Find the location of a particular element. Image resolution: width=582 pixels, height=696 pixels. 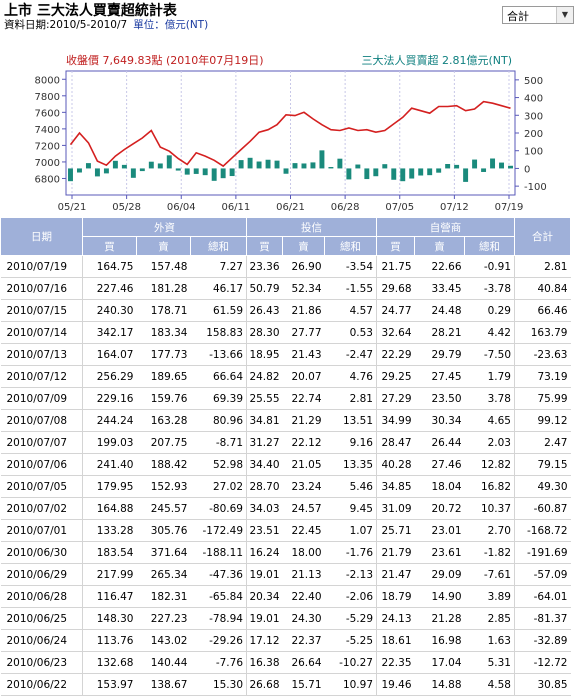

table-cell: 49.30 is located at coordinates (542, 486).